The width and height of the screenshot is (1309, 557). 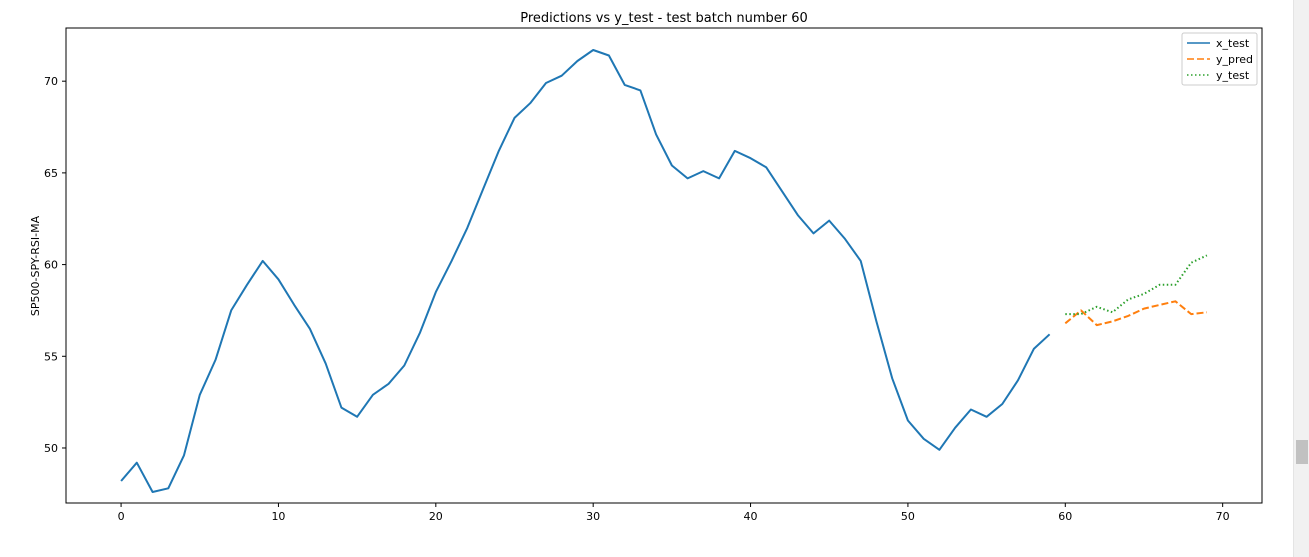 I want to click on page-scrollbar, so click(x=1301, y=278).